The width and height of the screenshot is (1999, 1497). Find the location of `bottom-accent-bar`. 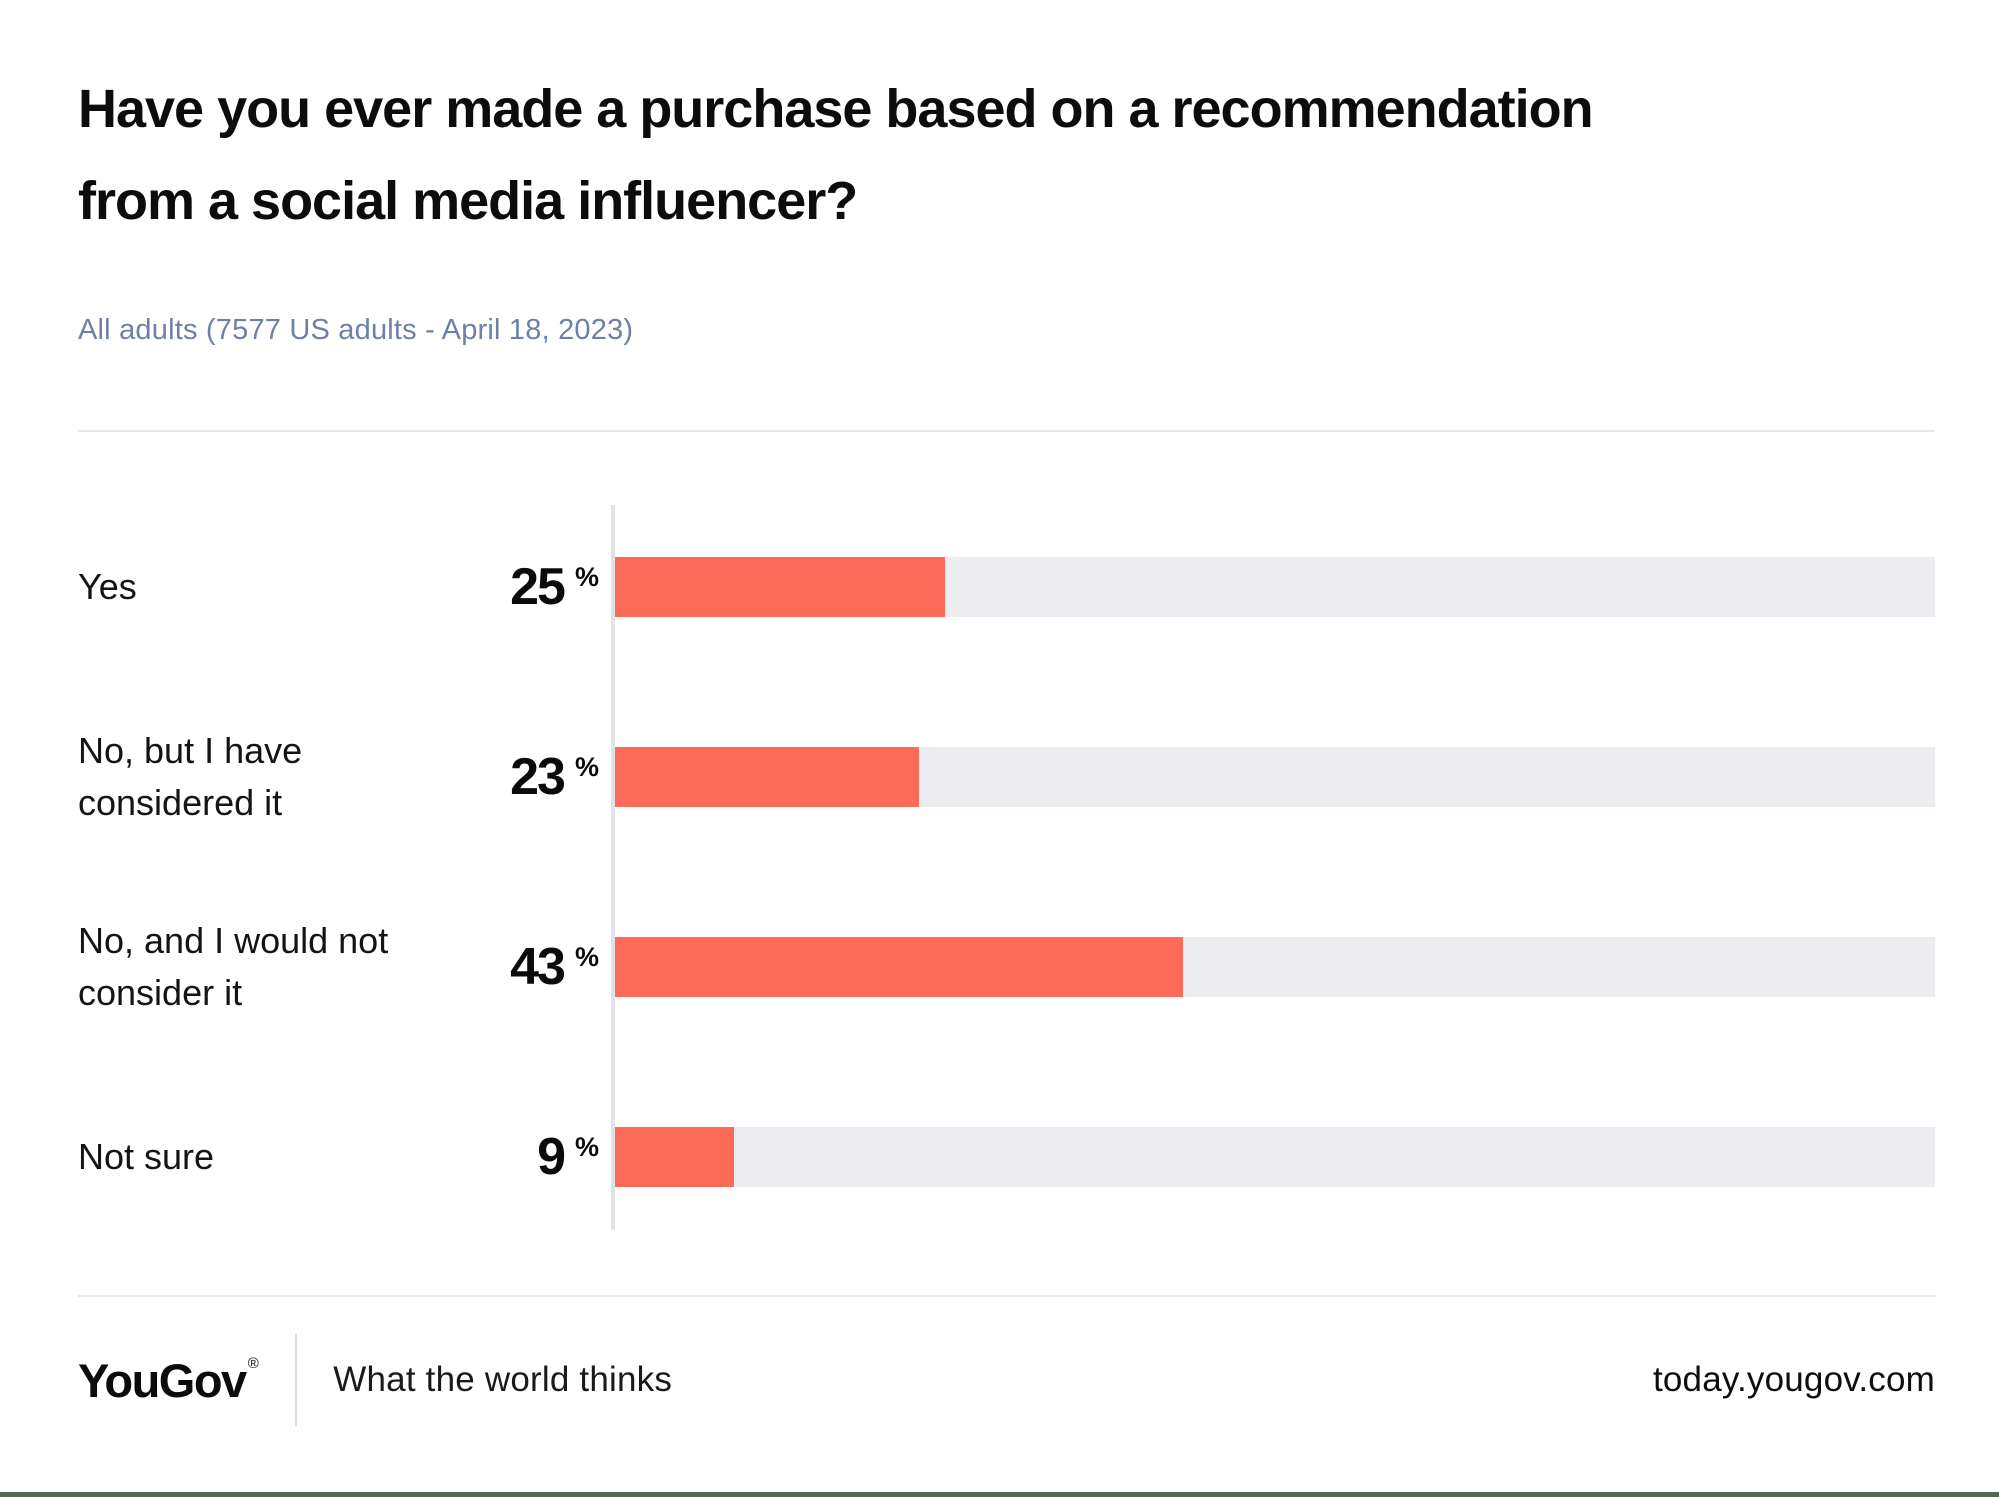

bottom-accent-bar is located at coordinates (999, 1494).